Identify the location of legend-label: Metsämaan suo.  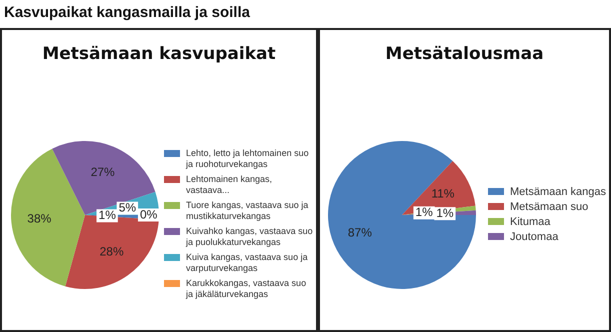
(549, 207).